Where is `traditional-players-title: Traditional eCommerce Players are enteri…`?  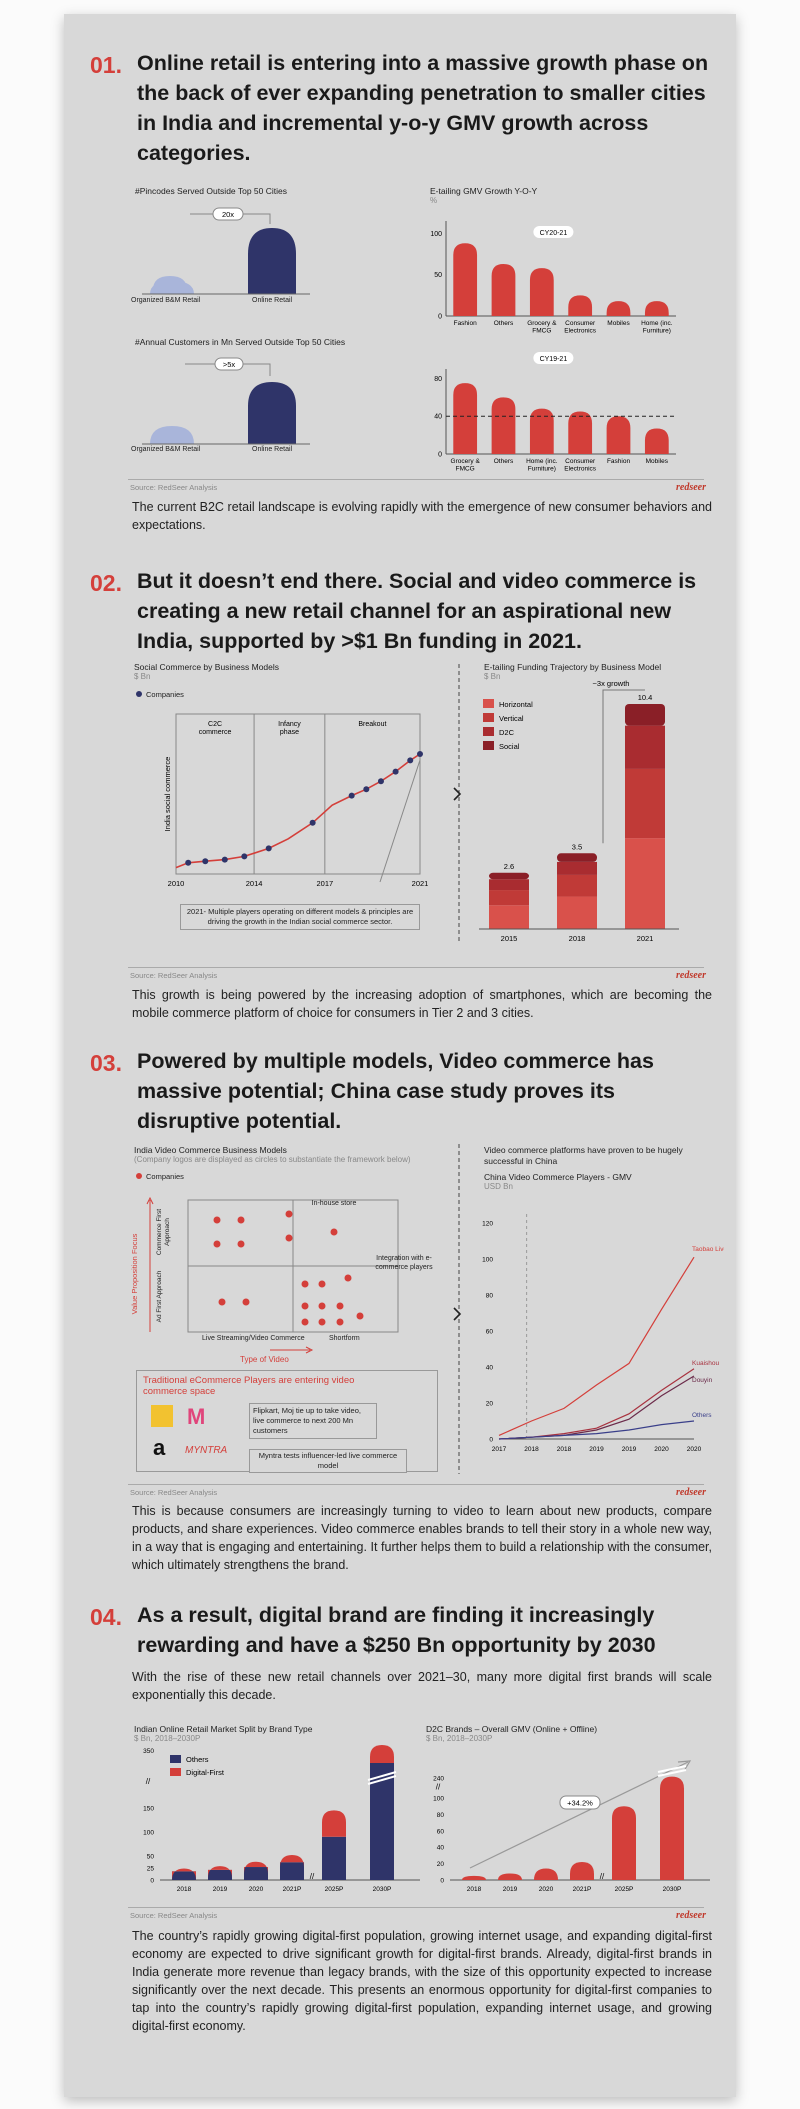
traditional-players-title: Traditional eCommerce Players are enteri… is located at coordinates (249, 1386).